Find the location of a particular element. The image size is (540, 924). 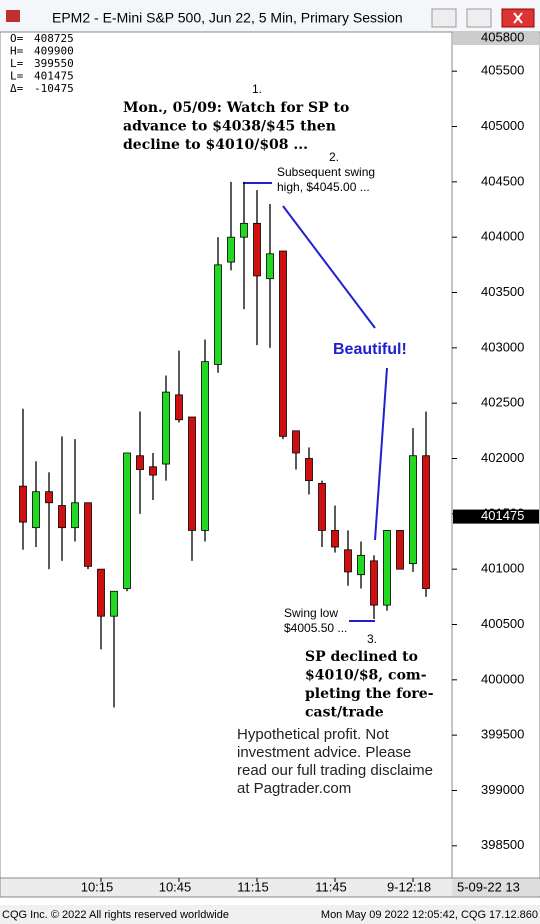

y-tick-label: 398500 is located at coordinates (502, 844).